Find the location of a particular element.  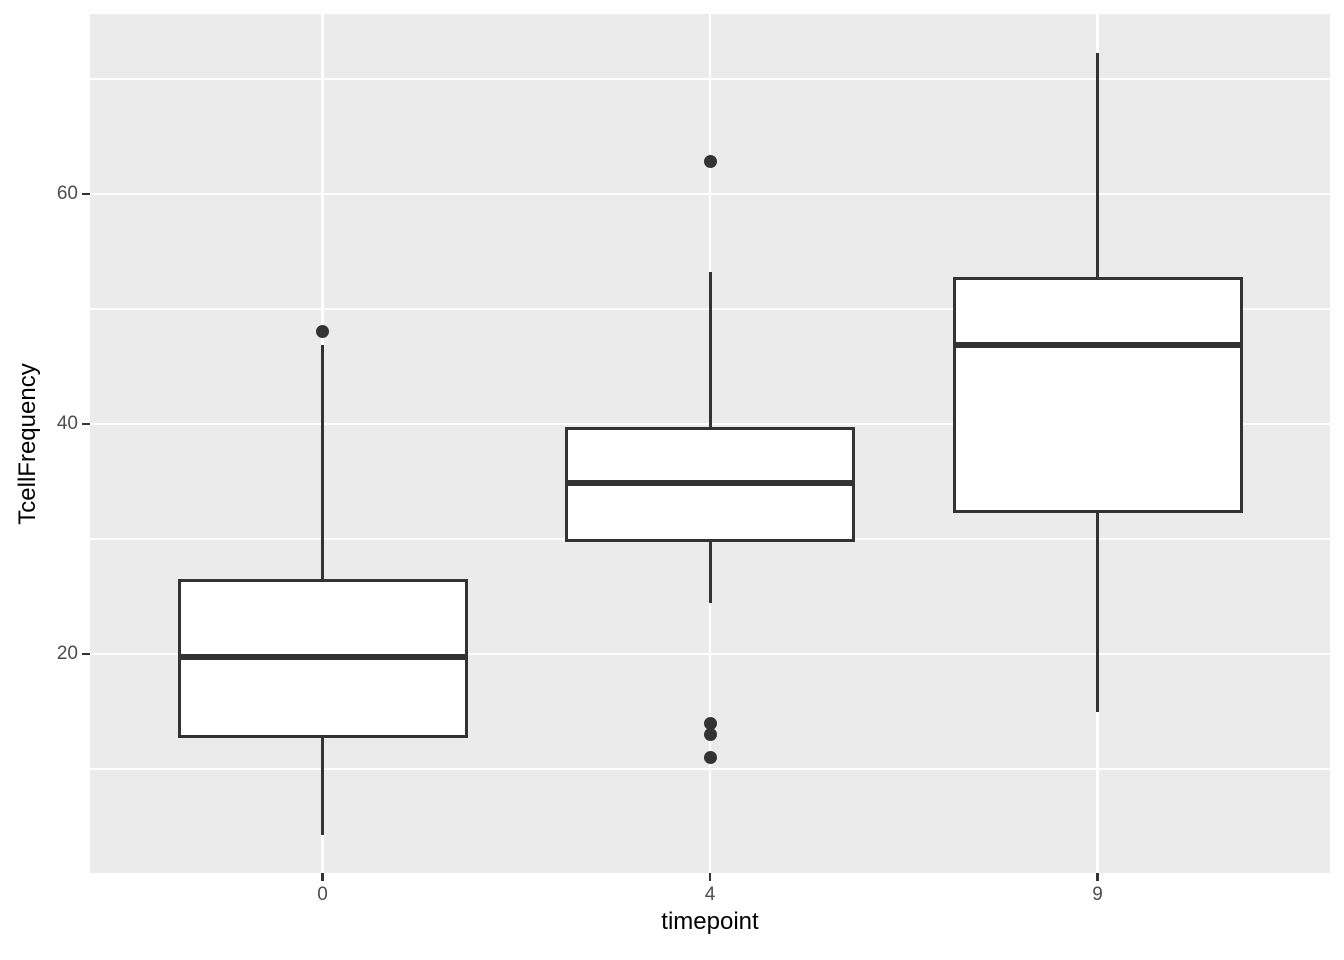

x-tick-label: 4 is located at coordinates (710, 894).